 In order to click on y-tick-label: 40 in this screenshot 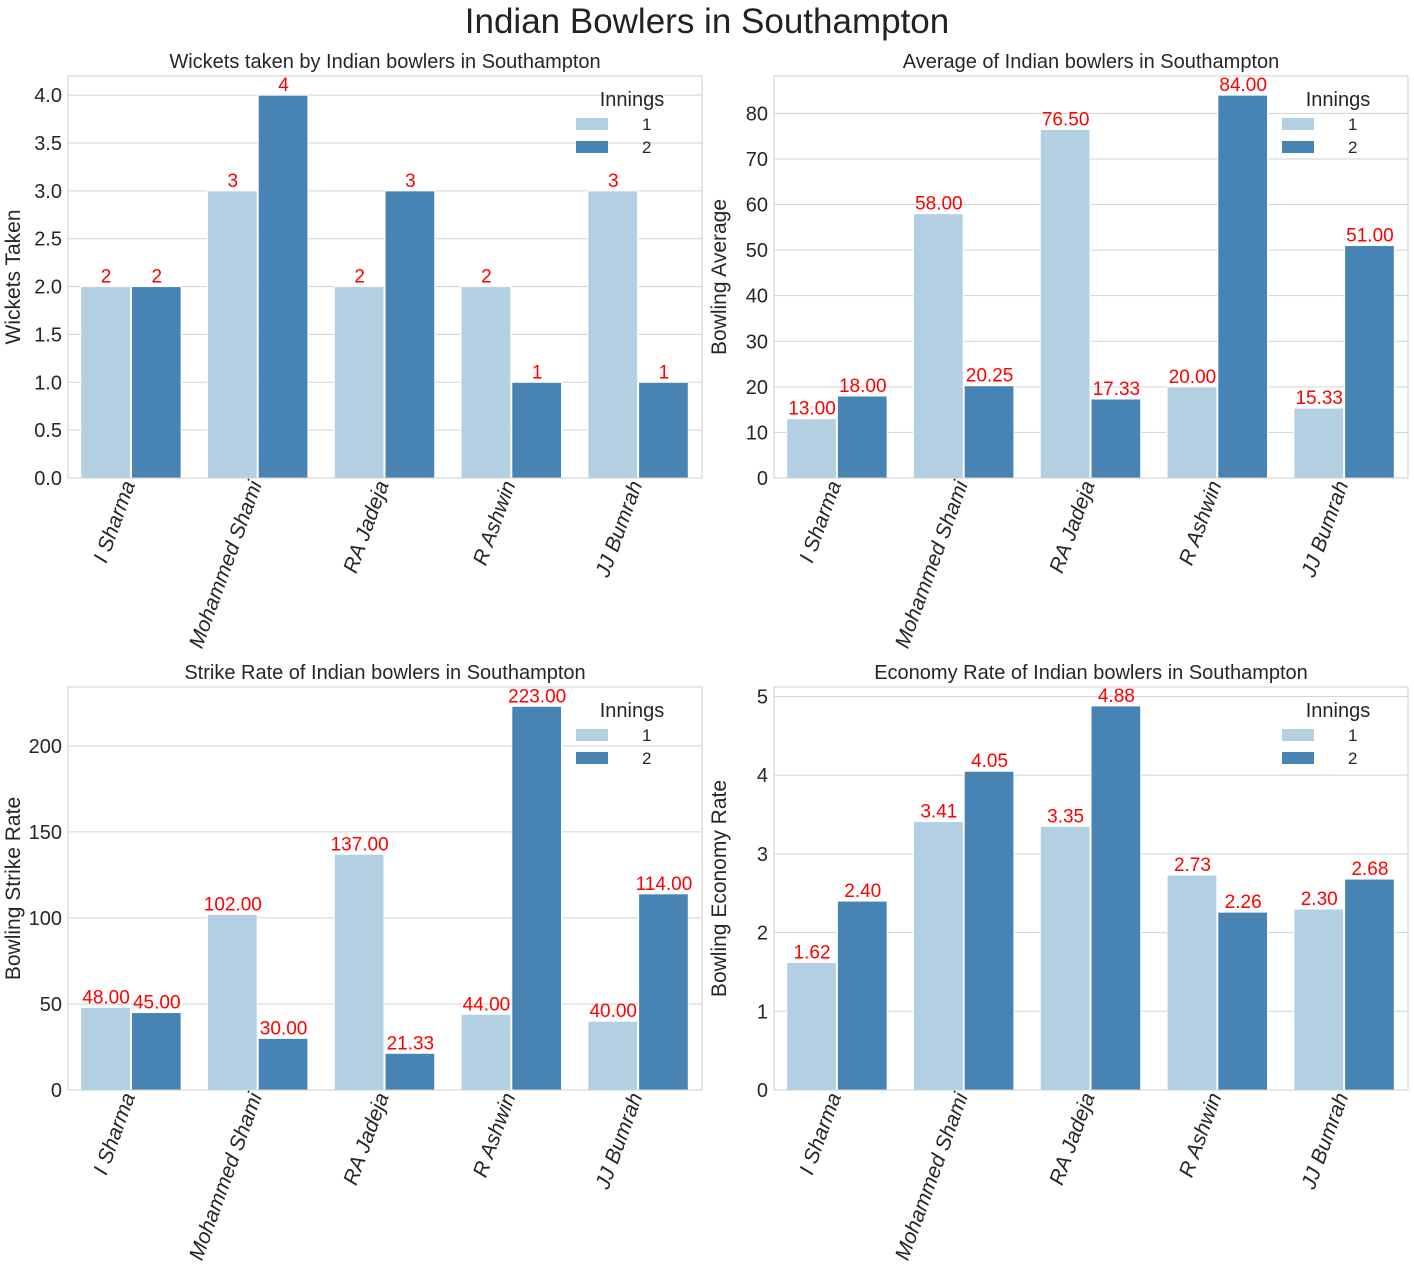, I will do `click(757, 297)`.